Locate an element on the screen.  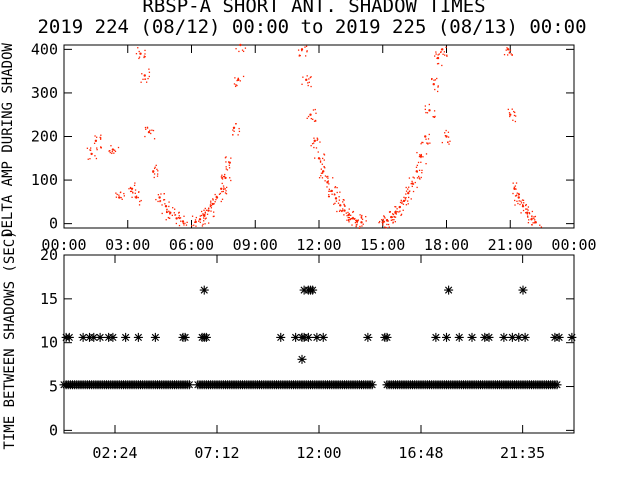
baseline-star is located at coordinates (189, 385).